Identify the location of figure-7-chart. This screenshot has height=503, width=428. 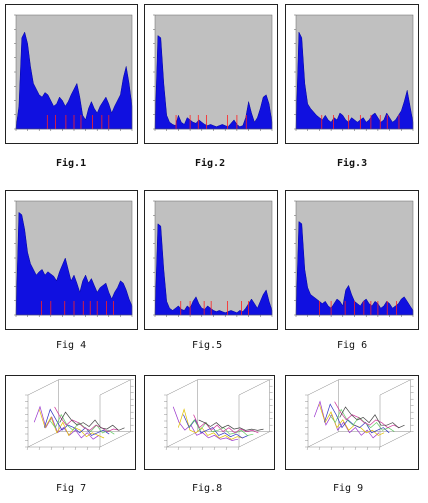
(79, 415).